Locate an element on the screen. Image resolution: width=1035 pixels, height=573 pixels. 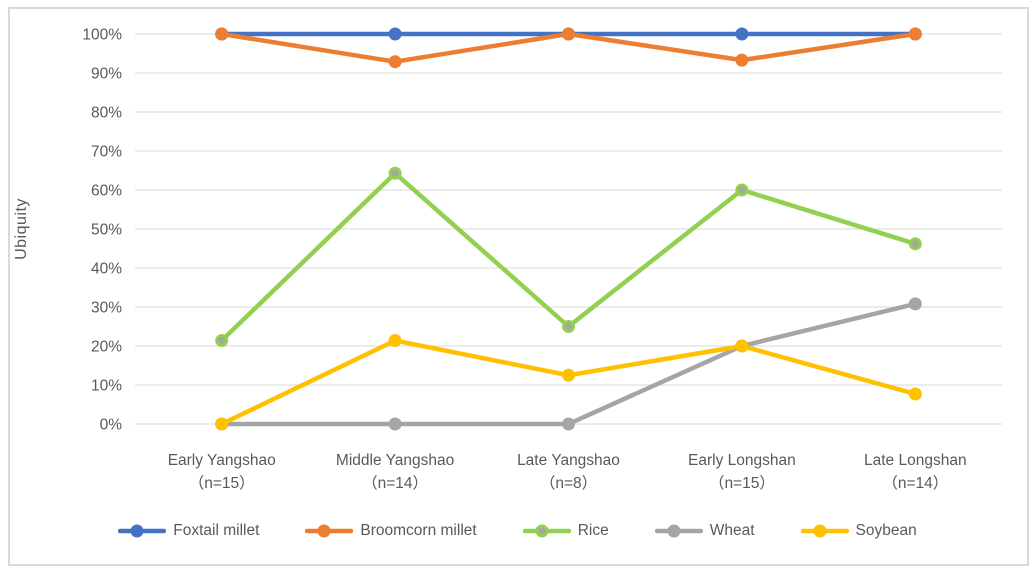
series-broomcorn-millet is located at coordinates (568, 48).